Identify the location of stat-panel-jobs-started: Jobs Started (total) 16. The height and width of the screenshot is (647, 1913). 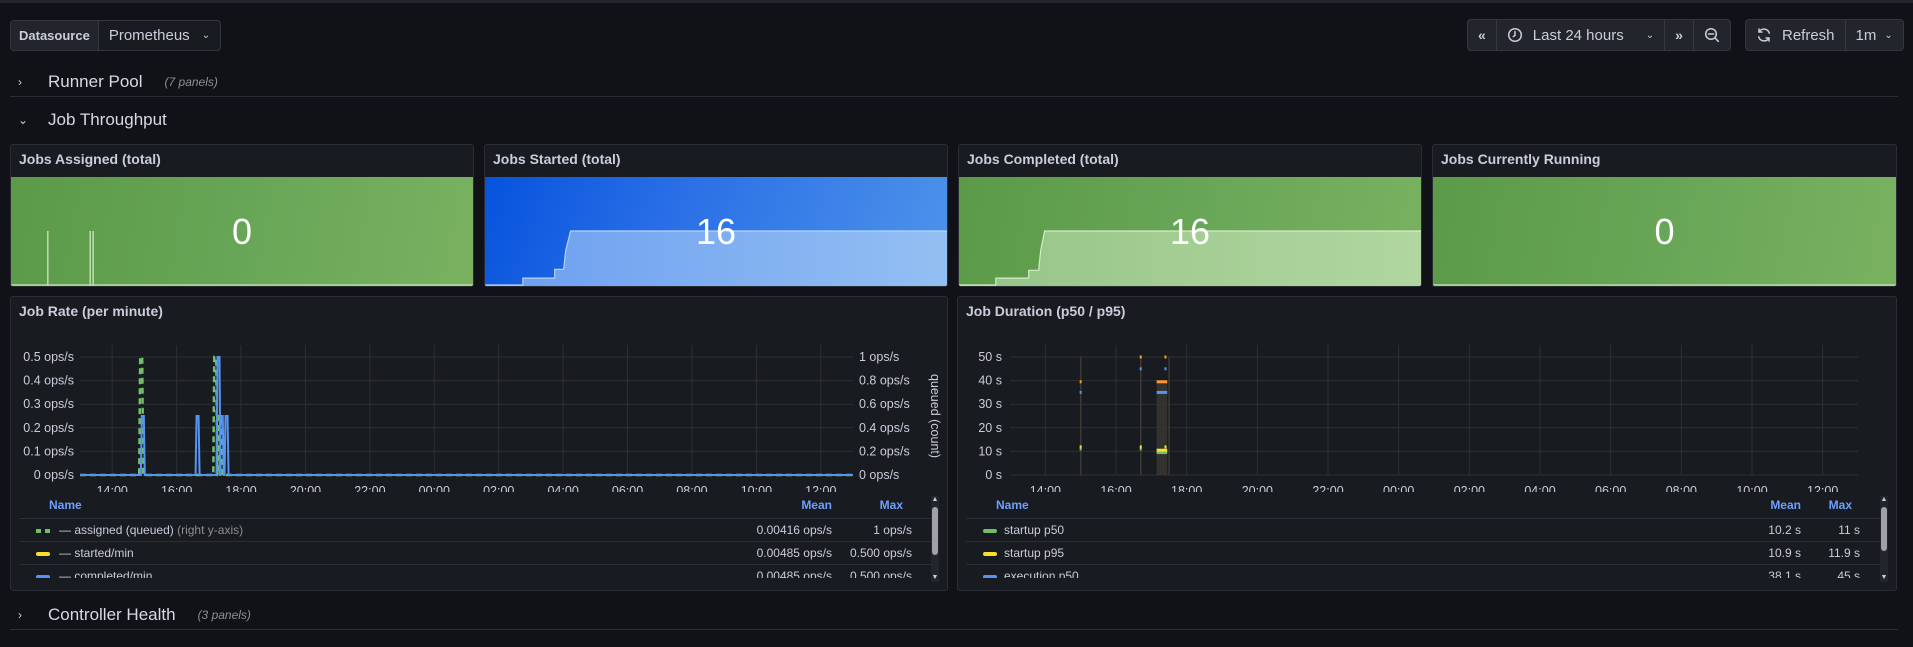
(716, 215).